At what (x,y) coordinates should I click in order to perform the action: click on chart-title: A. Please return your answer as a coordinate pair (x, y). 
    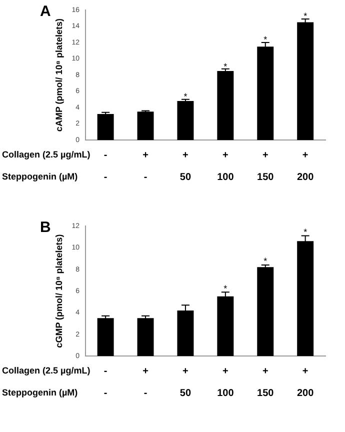
    Looking at the image, I should click on (45, 11).